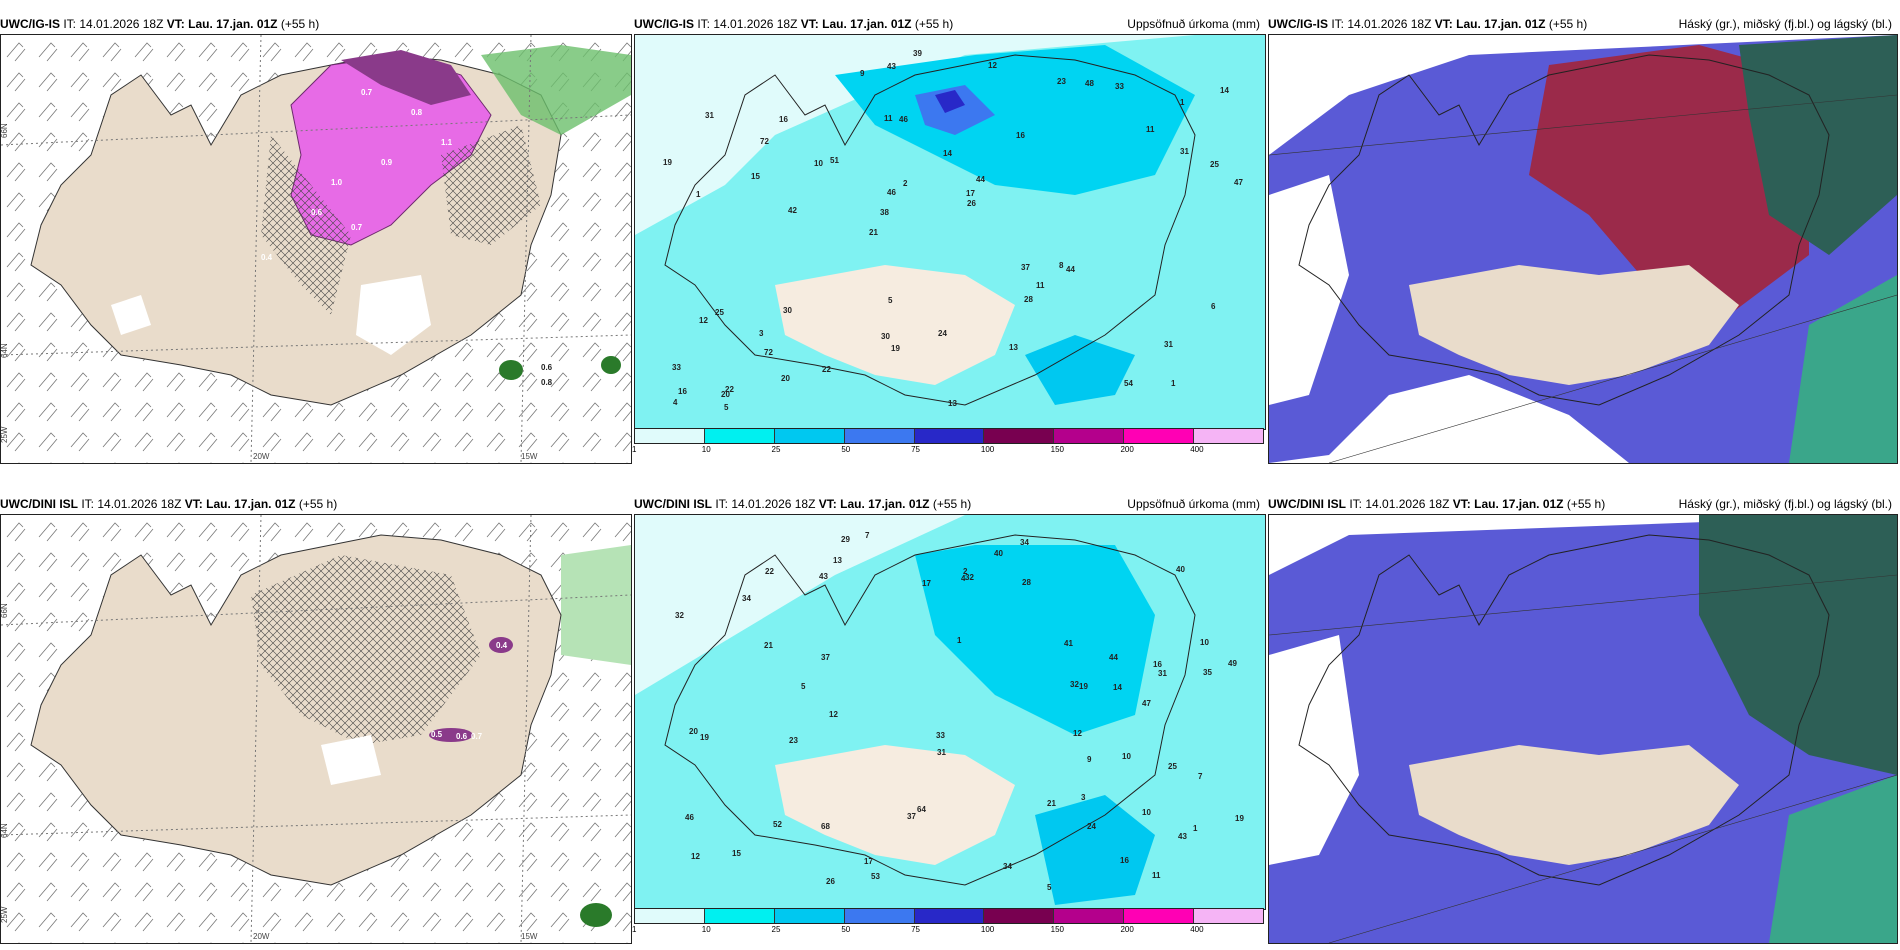  I want to click on precip-value: 33, so click(940, 735).